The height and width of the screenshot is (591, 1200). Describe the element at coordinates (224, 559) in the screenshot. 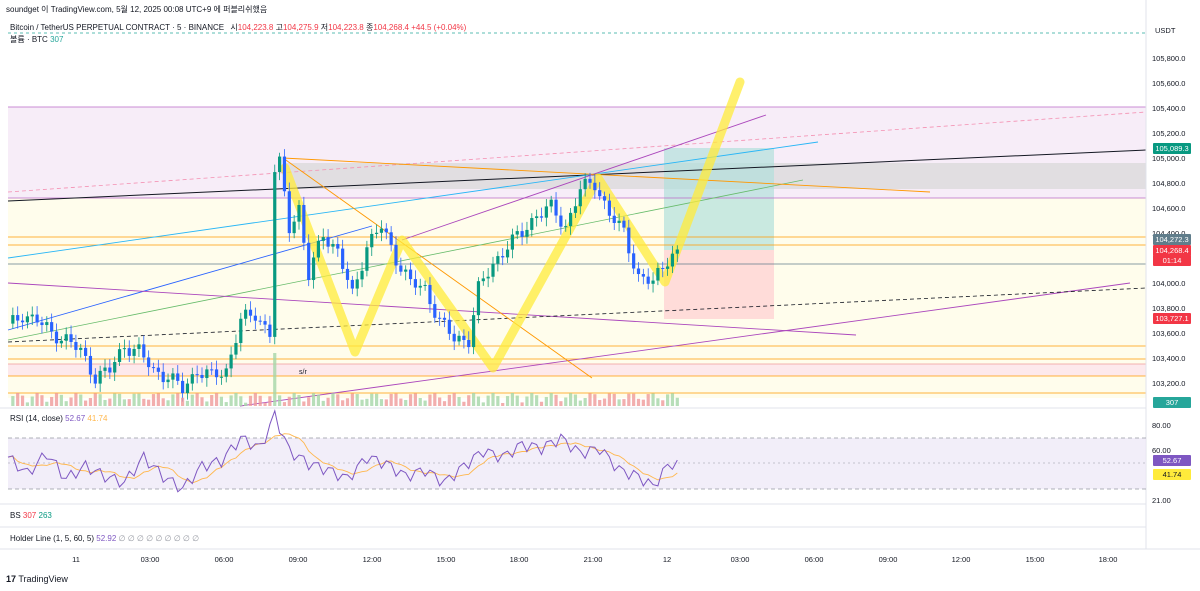

I see `time-tick: 06:00` at that location.